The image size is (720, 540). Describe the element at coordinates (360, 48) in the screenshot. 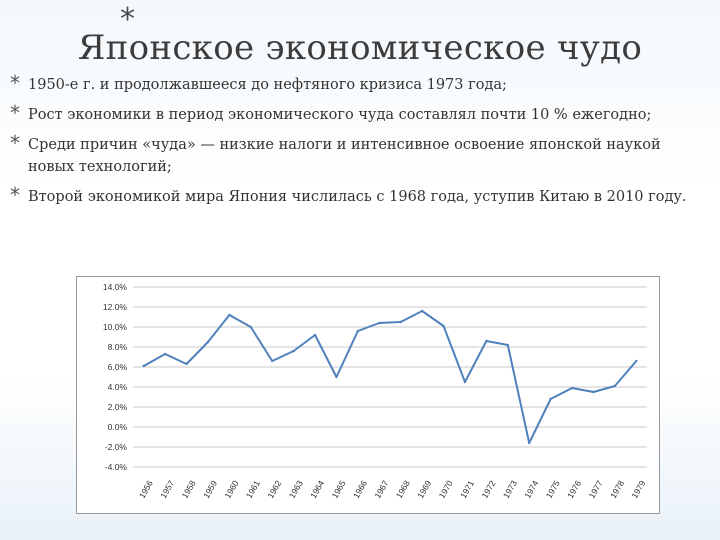

I see `slide-title: Японское экономическое чудо` at that location.